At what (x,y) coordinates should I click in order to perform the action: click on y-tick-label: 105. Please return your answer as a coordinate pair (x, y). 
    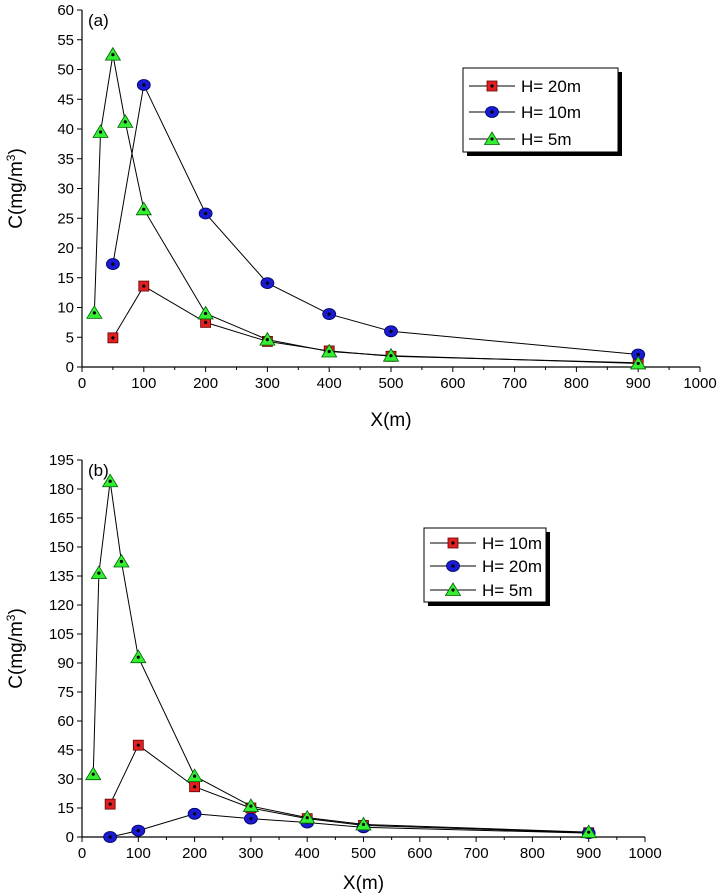
    Looking at the image, I should click on (61, 634).